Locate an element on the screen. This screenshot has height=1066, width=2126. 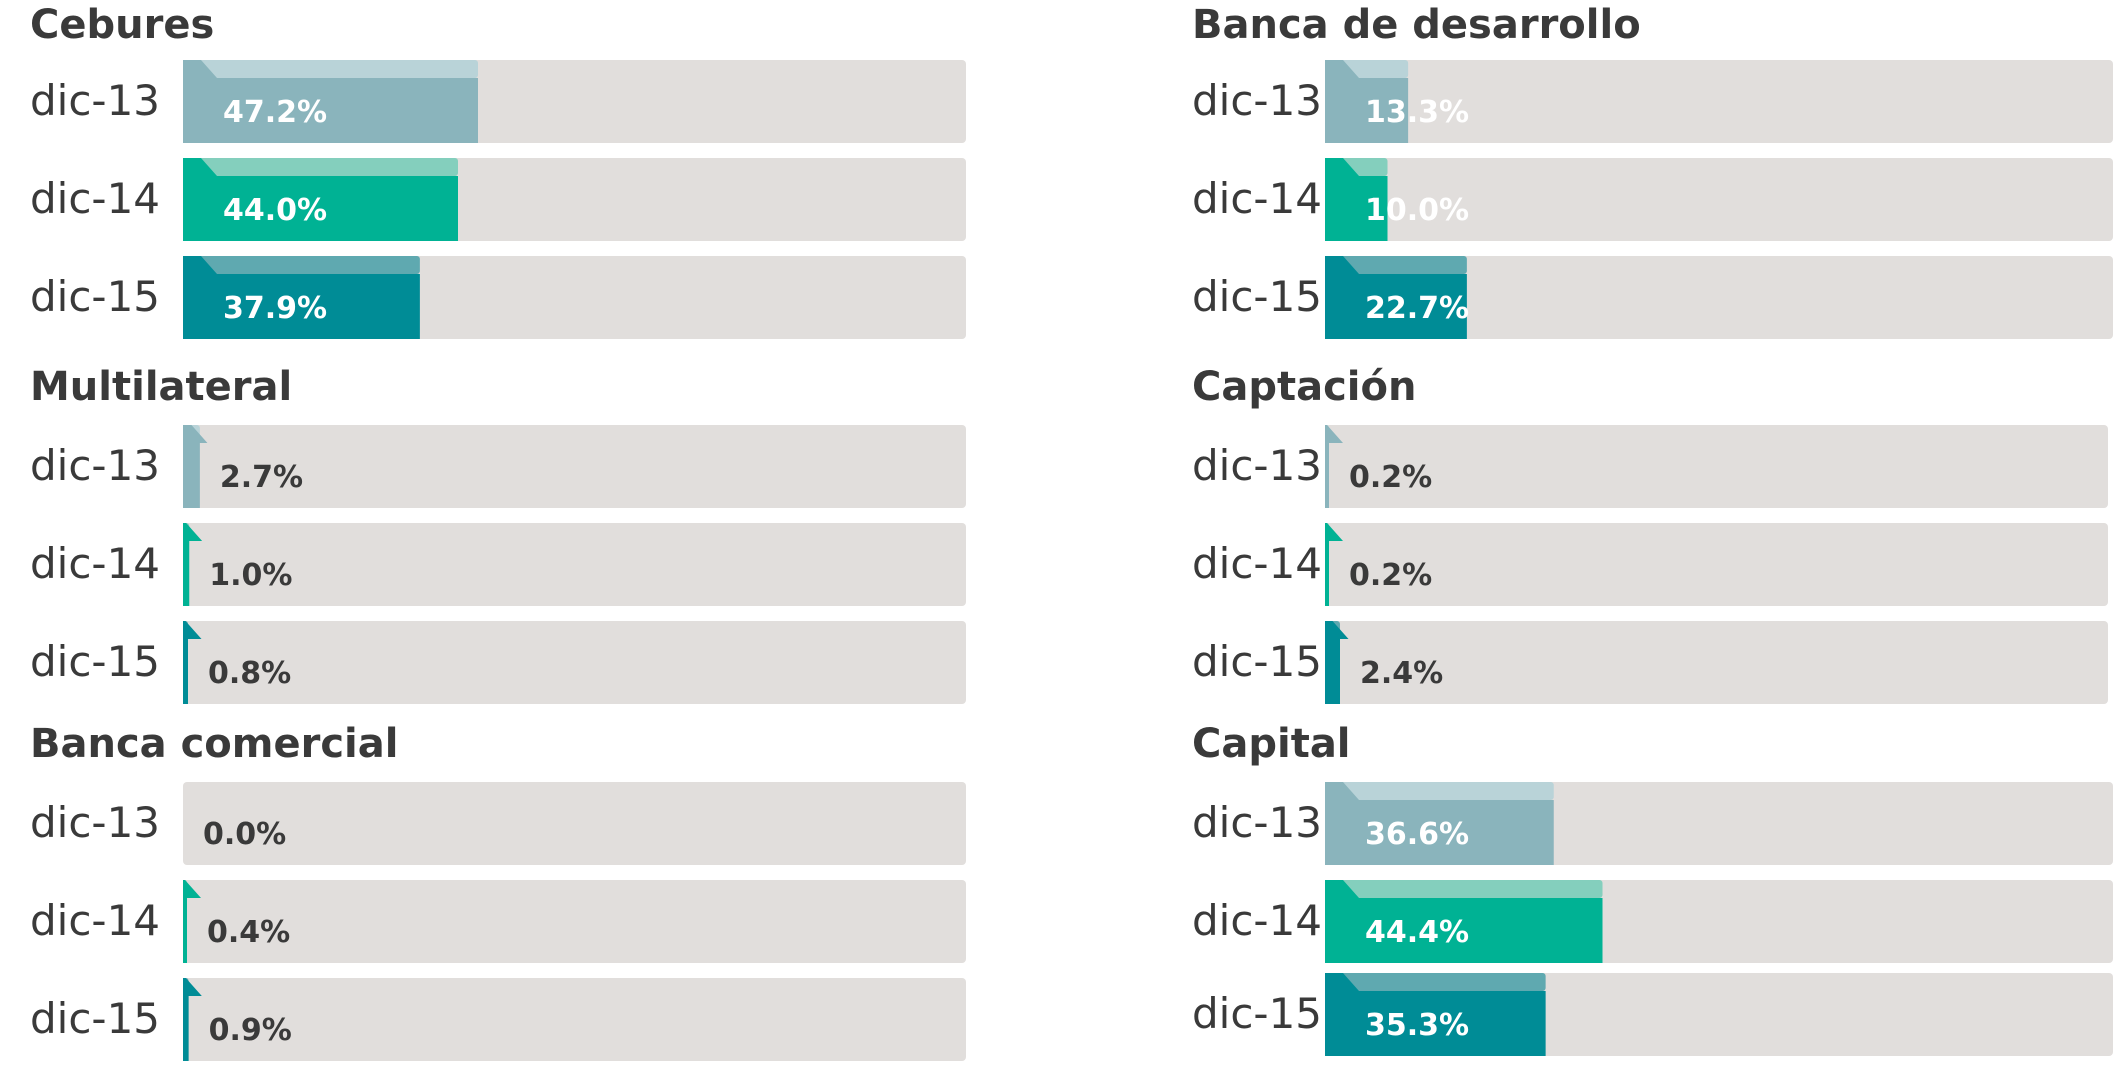
data-label: 35.3% is located at coordinates (1417, 1025).